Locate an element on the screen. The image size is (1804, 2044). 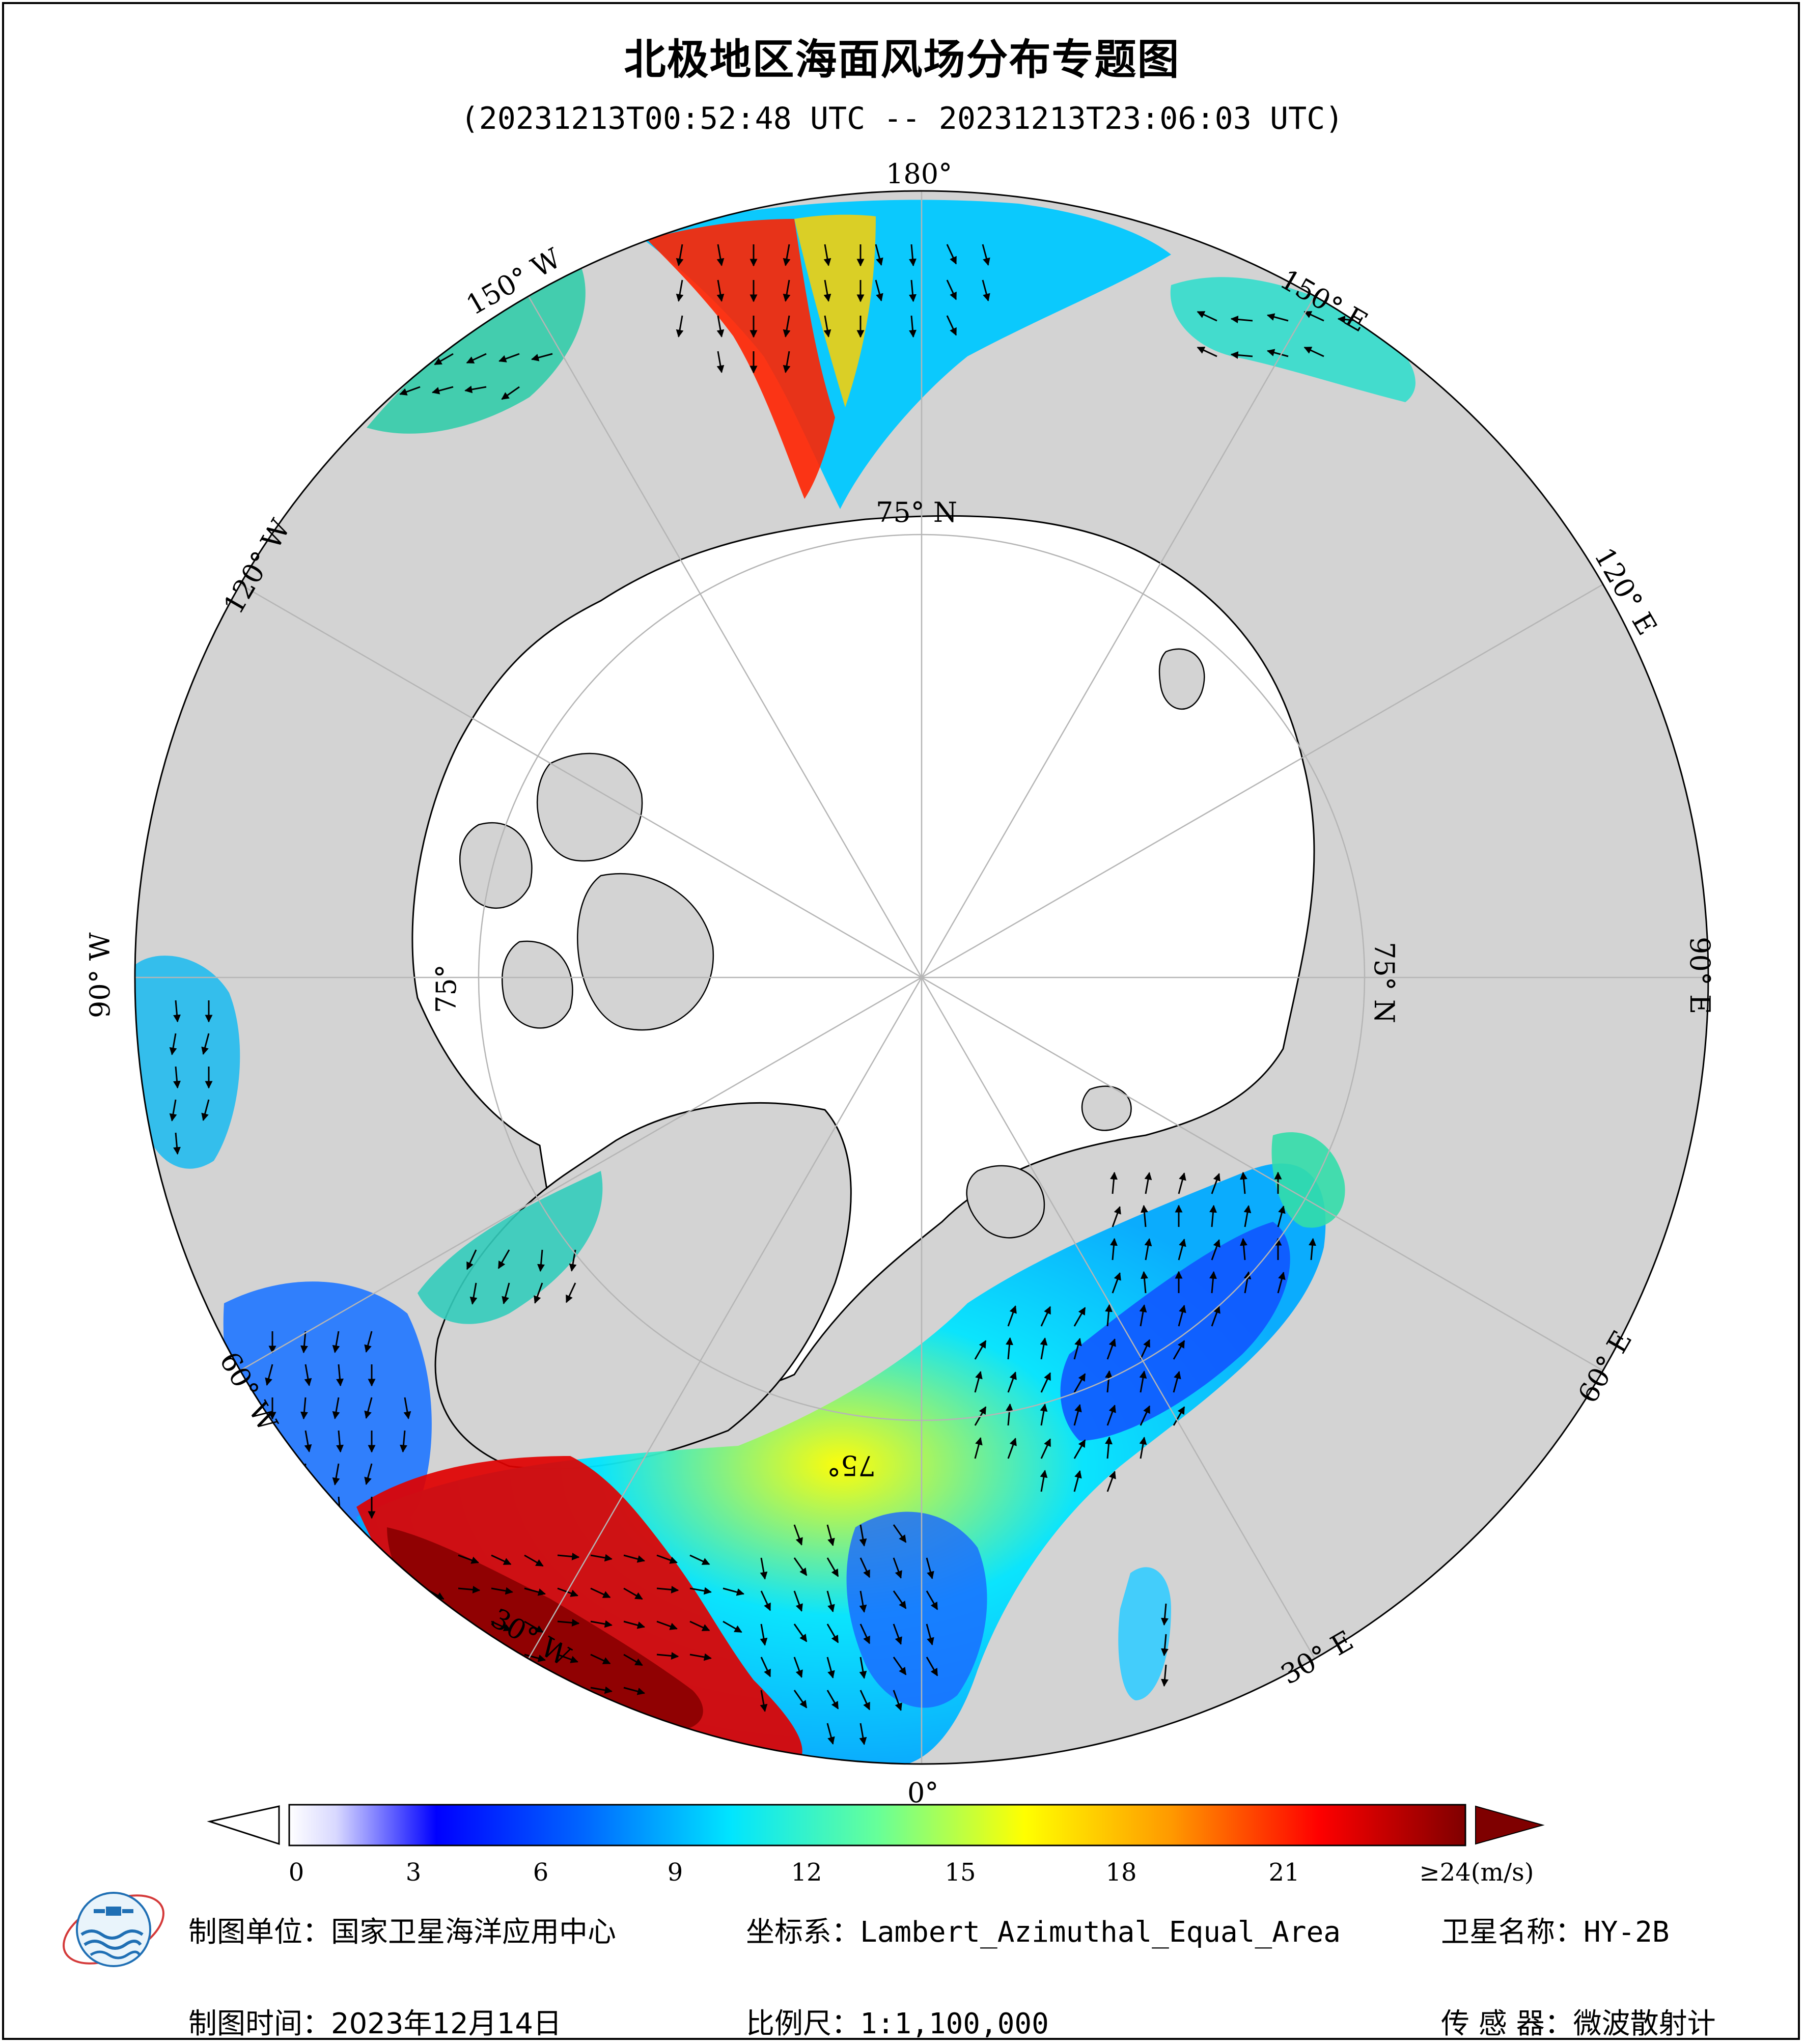
date-label: 制图时间： is located at coordinates (259, 2023).